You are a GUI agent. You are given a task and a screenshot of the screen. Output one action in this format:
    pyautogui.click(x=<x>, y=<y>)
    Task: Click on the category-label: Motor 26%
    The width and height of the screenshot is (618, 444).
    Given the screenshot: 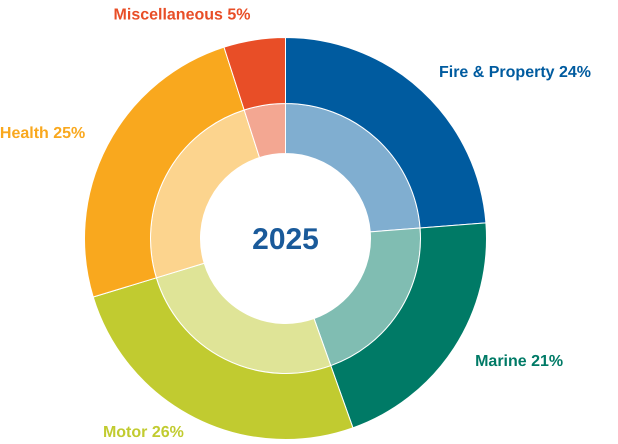 What is the action you would take?
    pyautogui.click(x=143, y=432)
    